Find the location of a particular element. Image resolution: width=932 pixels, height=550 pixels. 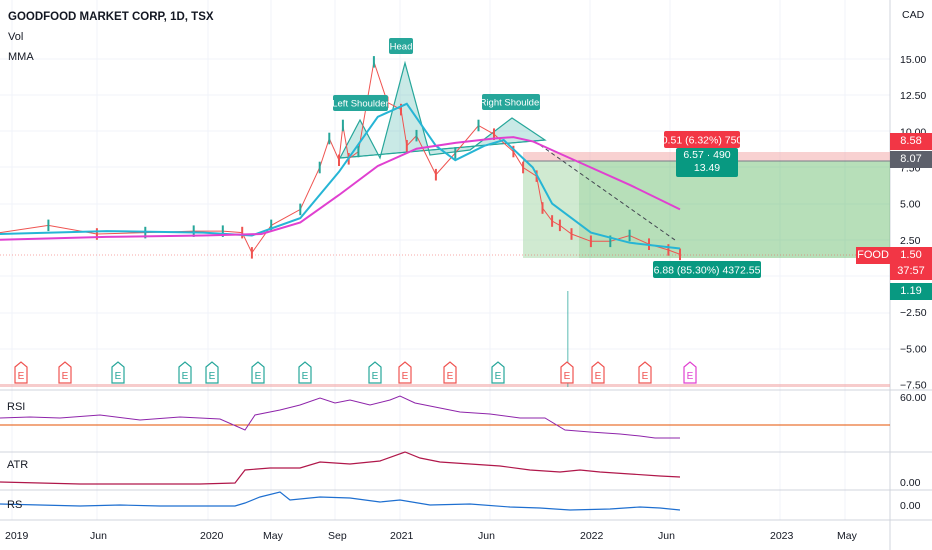

atr-line is located at coordinates (340, 468).